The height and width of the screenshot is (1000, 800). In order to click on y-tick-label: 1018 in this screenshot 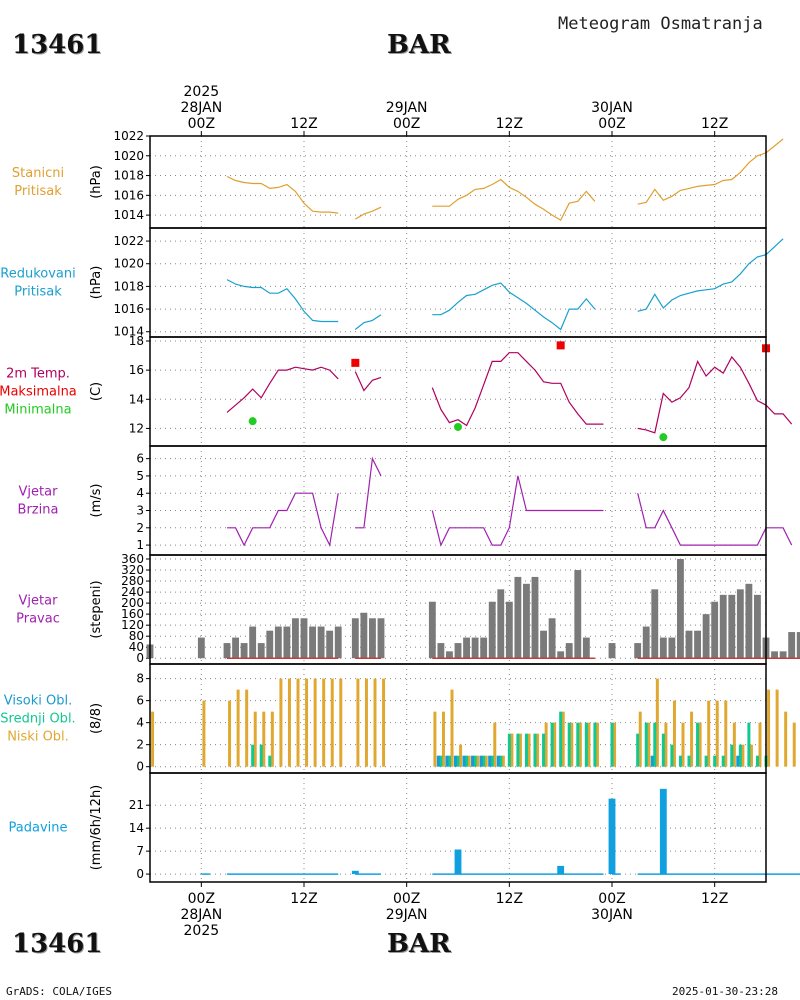, I will do `click(128, 286)`.